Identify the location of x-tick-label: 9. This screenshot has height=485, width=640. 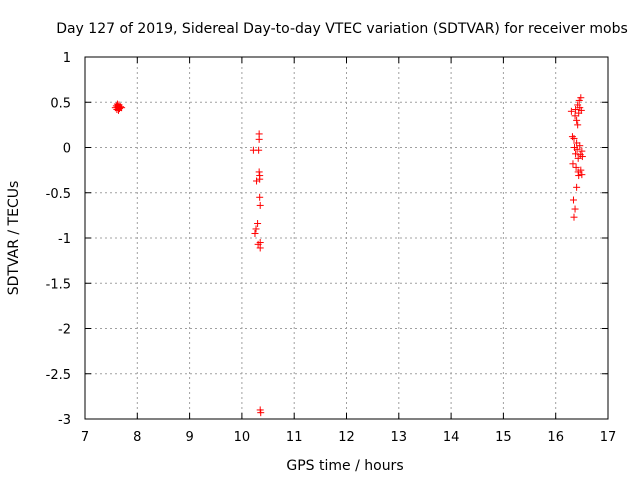
(189, 437).